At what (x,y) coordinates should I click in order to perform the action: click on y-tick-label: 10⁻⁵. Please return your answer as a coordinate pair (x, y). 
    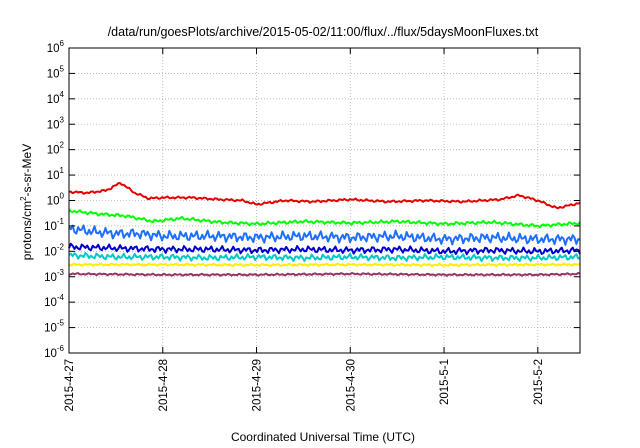
    Looking at the image, I should click on (54, 327).